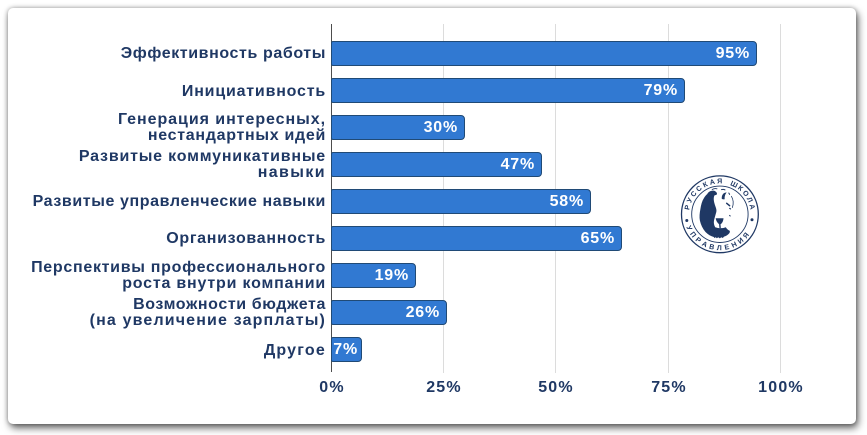  I want to click on svg-text: О, so click(746, 194).